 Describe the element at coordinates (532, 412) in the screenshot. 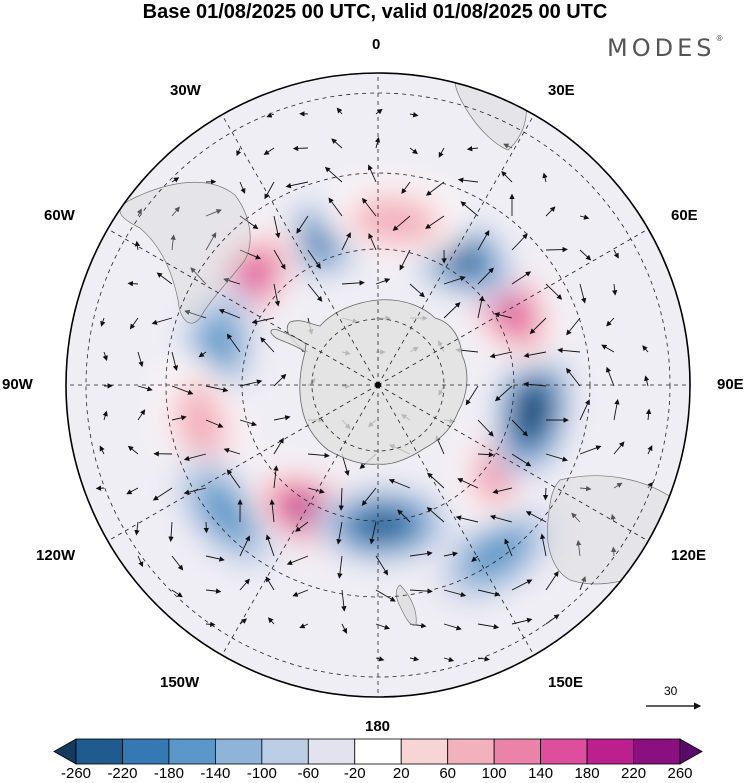

I see `anomaly-neg-100e` at that location.